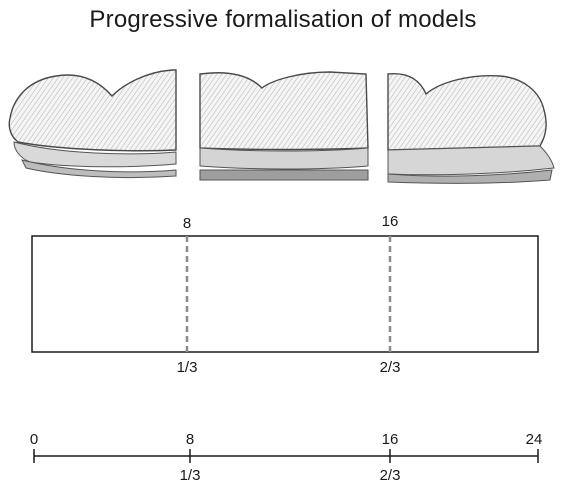 The height and width of the screenshot is (491, 566). What do you see at coordinates (34, 439) in the screenshot?
I see `number-line-top-label: 0` at bounding box center [34, 439].